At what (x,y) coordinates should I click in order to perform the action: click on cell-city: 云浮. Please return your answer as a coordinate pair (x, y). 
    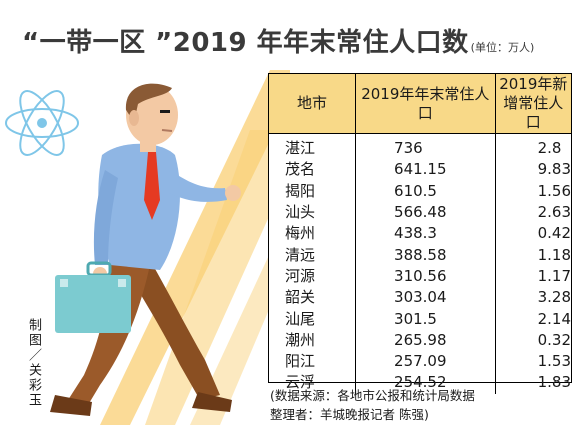
    Looking at the image, I should click on (300, 382).